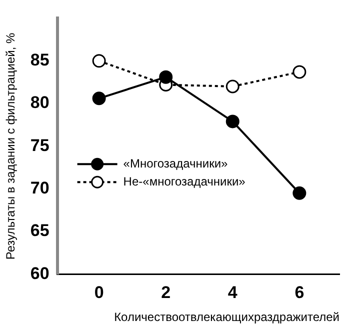 The width and height of the screenshot is (347, 329). What do you see at coordinates (40, 273) in the screenshot?
I see `y-tick-label: 60` at bounding box center [40, 273].